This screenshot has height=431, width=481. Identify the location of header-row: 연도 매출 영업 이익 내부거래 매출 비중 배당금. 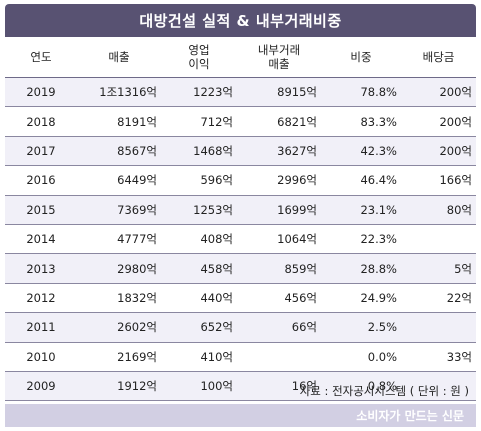
(240, 57).